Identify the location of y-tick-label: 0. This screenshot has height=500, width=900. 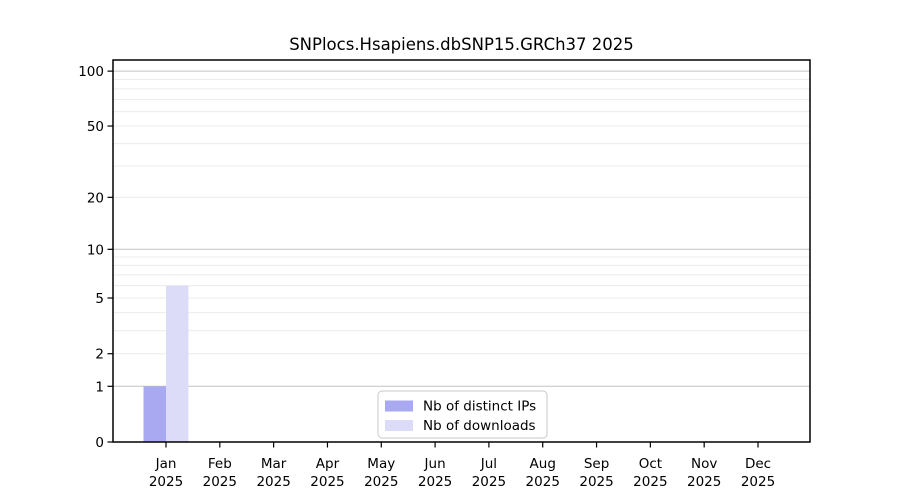
(99, 443).